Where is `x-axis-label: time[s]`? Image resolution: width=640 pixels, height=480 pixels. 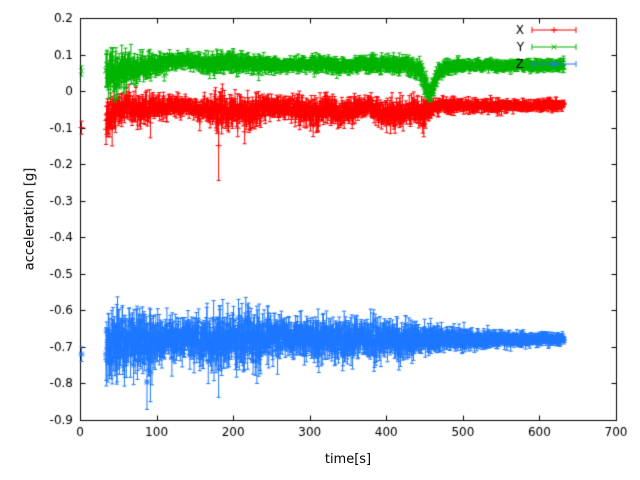
x-axis-label: time[s] is located at coordinates (348, 459).